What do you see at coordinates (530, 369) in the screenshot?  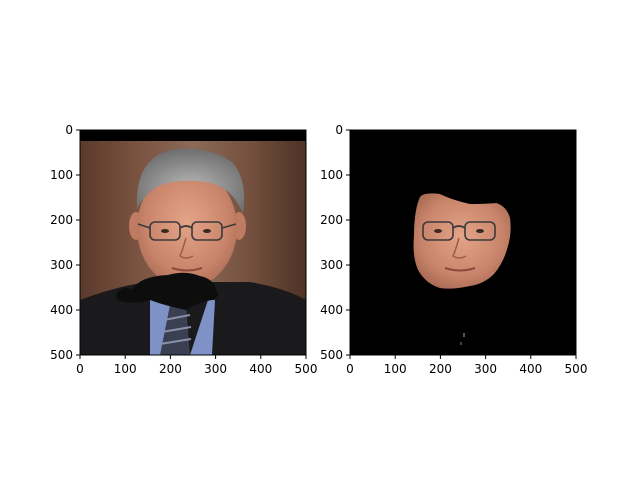 I see `x-tick-label-right: 400` at bounding box center [530, 369].